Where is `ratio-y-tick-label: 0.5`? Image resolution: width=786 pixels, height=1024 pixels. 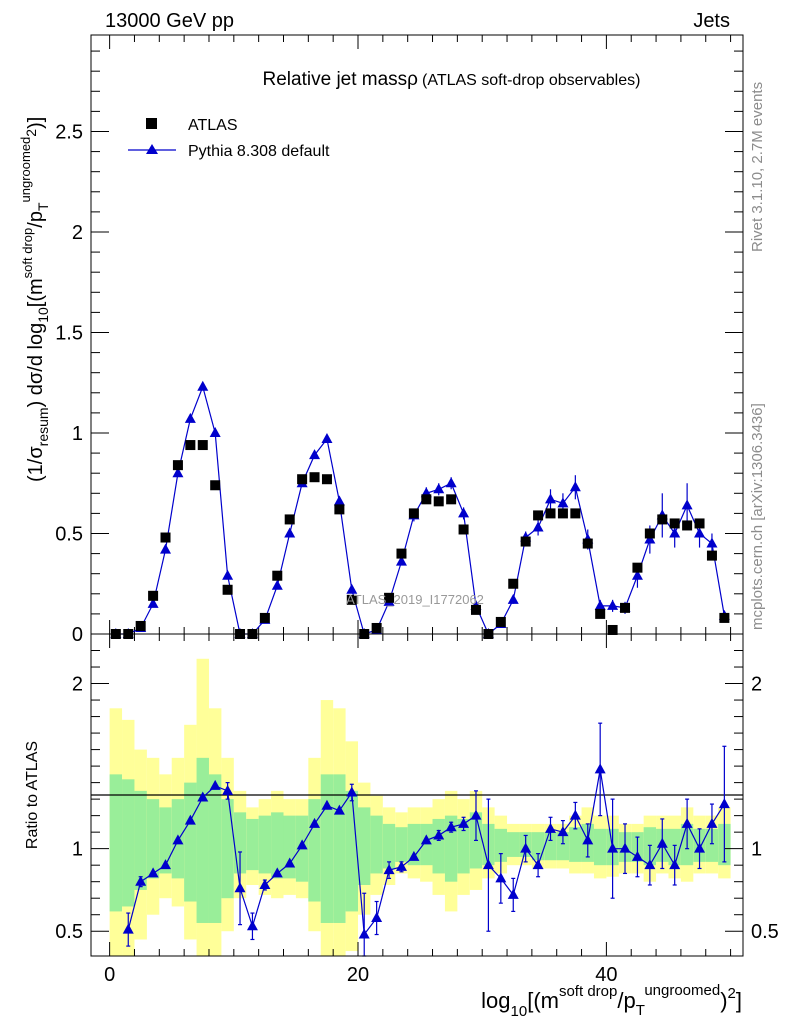
ratio-y-tick-label: 0.5 is located at coordinates (69, 932).